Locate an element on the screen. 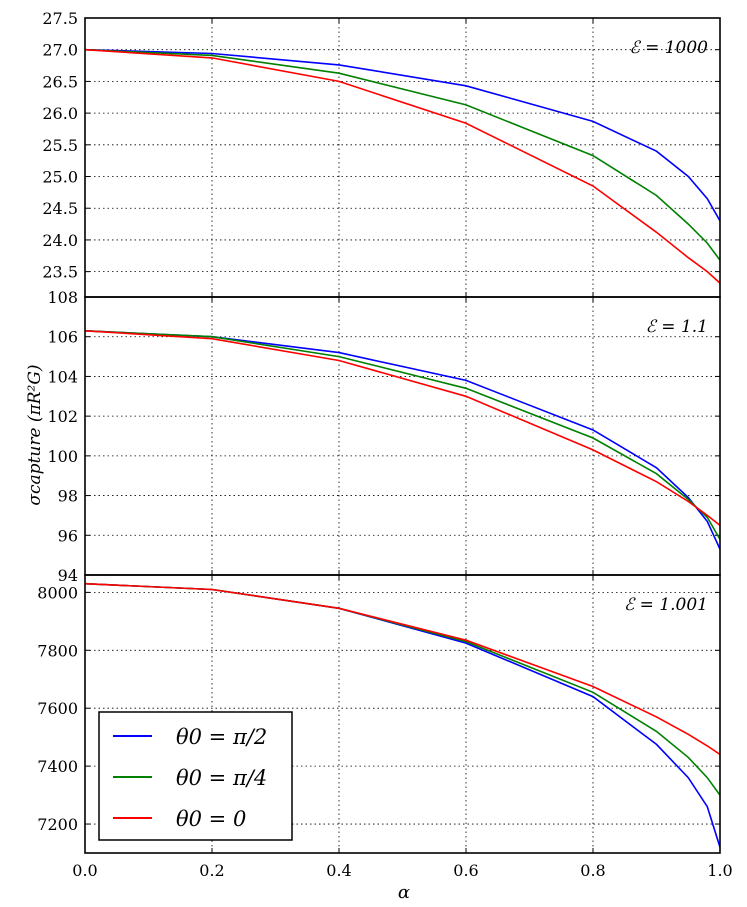 The width and height of the screenshot is (747, 907). y-tick-label: 26.0 is located at coordinates (60, 113).